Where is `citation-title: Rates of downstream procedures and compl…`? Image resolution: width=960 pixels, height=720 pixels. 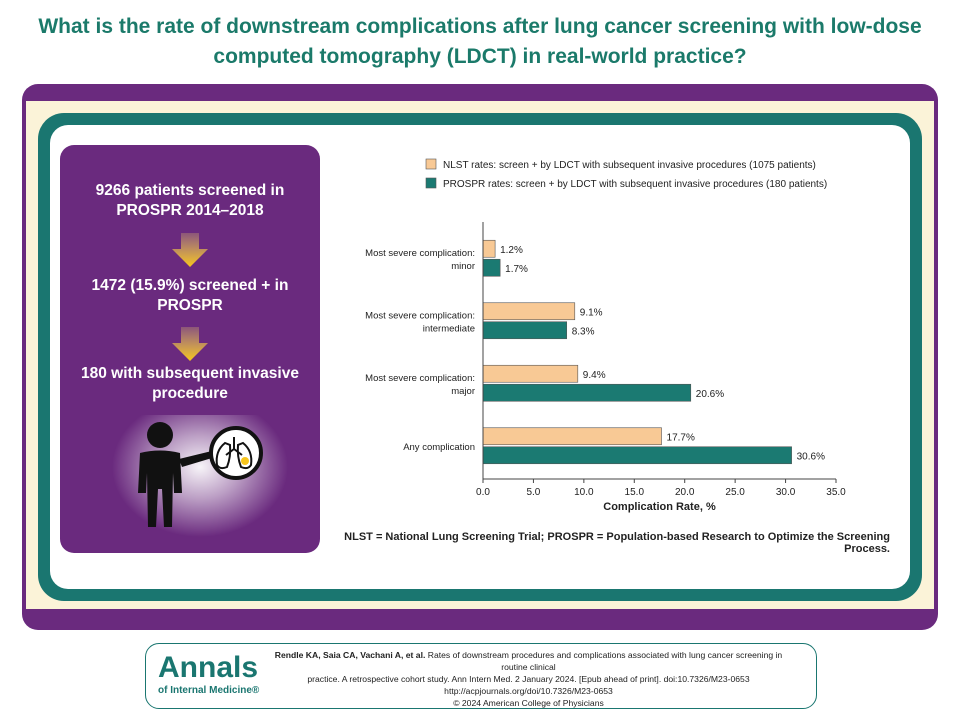
citation-title: Rates of downstream procedures and compl… is located at coordinates (604, 661).